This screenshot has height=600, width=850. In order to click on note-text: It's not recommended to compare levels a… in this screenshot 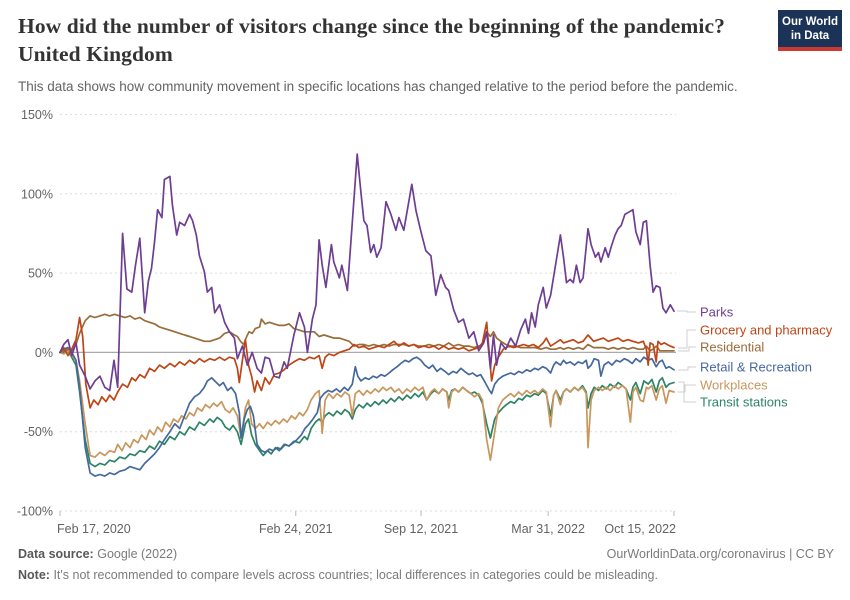, I will do `click(355, 575)`.